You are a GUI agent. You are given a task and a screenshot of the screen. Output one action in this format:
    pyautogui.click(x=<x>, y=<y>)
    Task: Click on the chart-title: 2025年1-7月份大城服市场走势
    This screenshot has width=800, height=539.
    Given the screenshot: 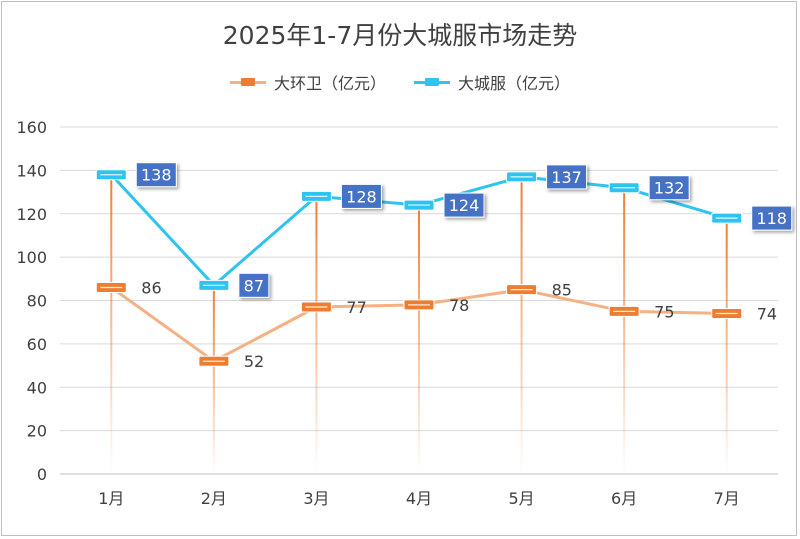 What is the action you would take?
    pyautogui.click(x=400, y=35)
    